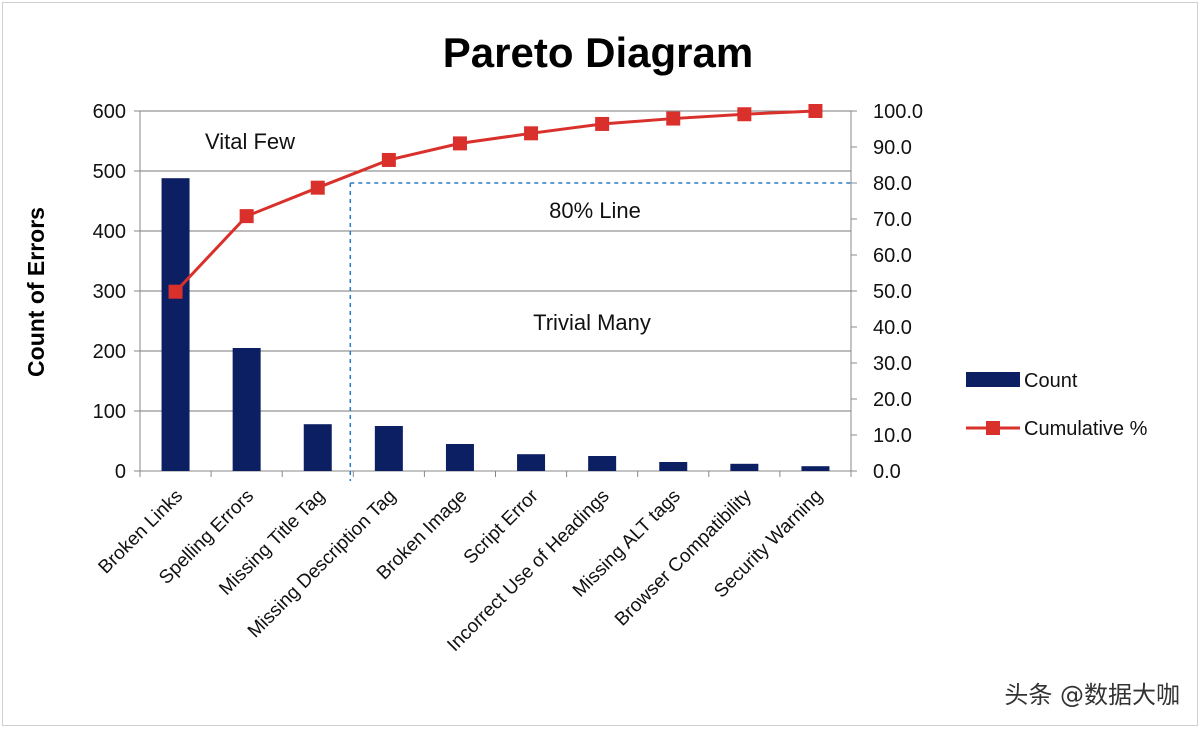  What do you see at coordinates (250, 141) in the screenshot?
I see `annotation-vital-few: Vital Few` at bounding box center [250, 141].